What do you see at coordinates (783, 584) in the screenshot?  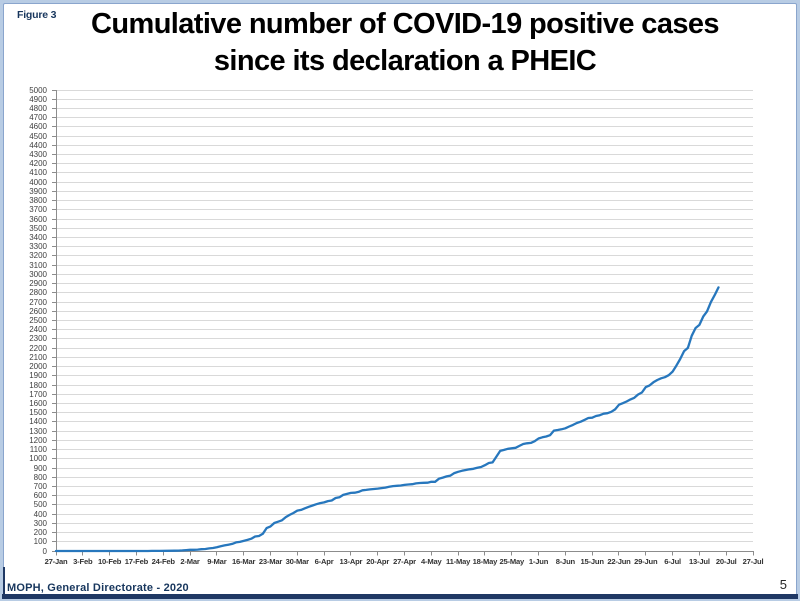 I see `page-number: 5` at bounding box center [783, 584].